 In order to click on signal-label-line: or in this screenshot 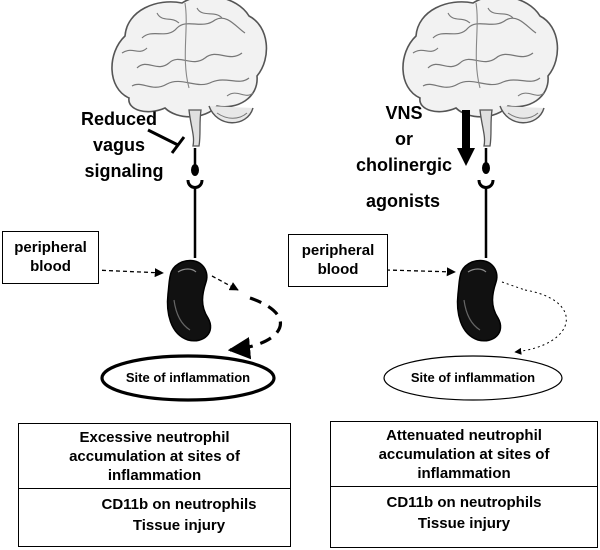, I will do `click(404, 139)`.